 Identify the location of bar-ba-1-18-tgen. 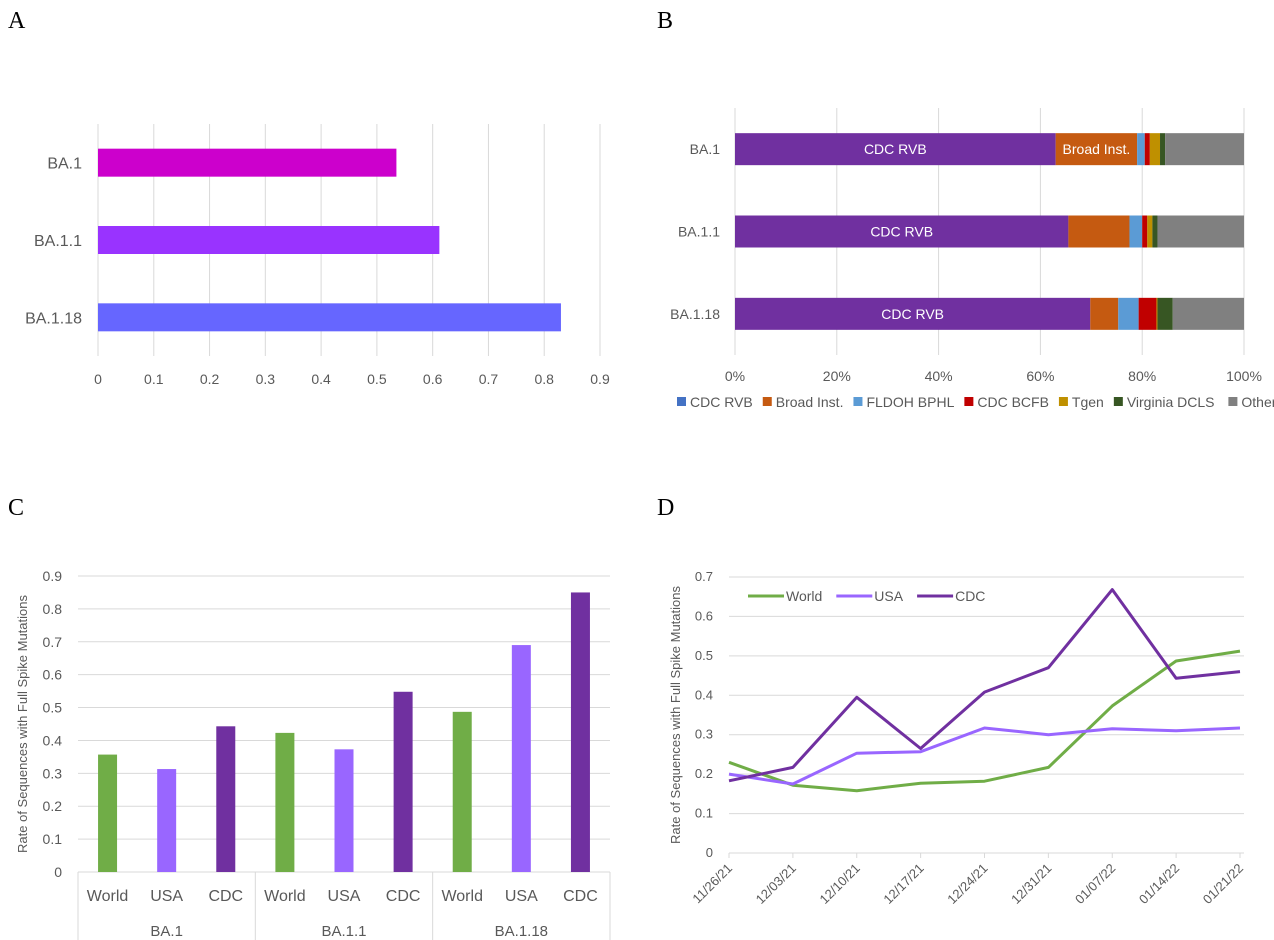
(1156, 314).